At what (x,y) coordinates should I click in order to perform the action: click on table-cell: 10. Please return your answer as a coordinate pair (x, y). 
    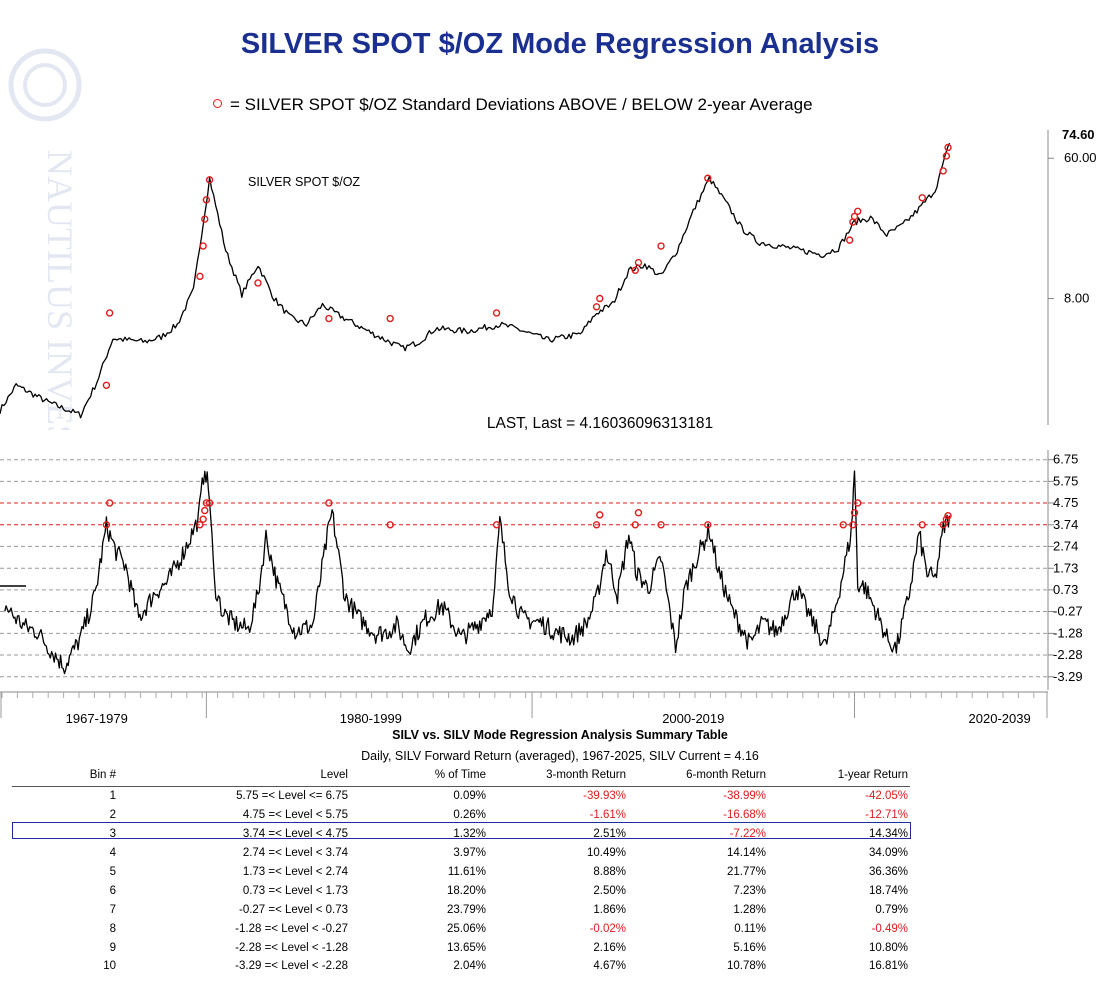
    Looking at the image, I should click on (109, 966).